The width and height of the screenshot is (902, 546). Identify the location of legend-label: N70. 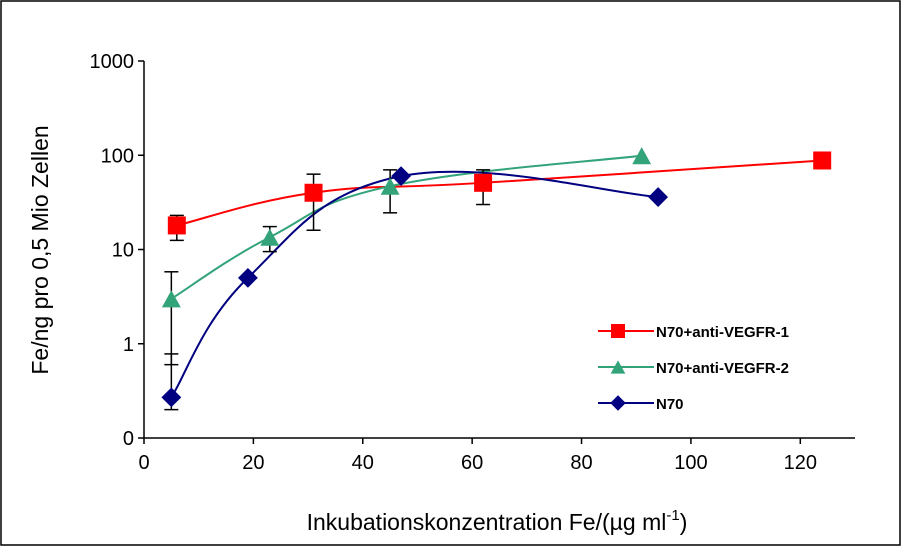
(670, 404).